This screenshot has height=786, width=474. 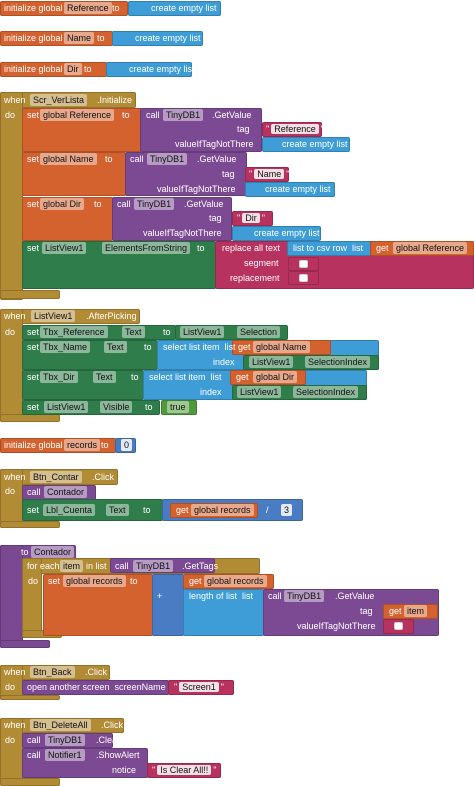 I want to click on block-label: replace all text, so click(x=251, y=248).